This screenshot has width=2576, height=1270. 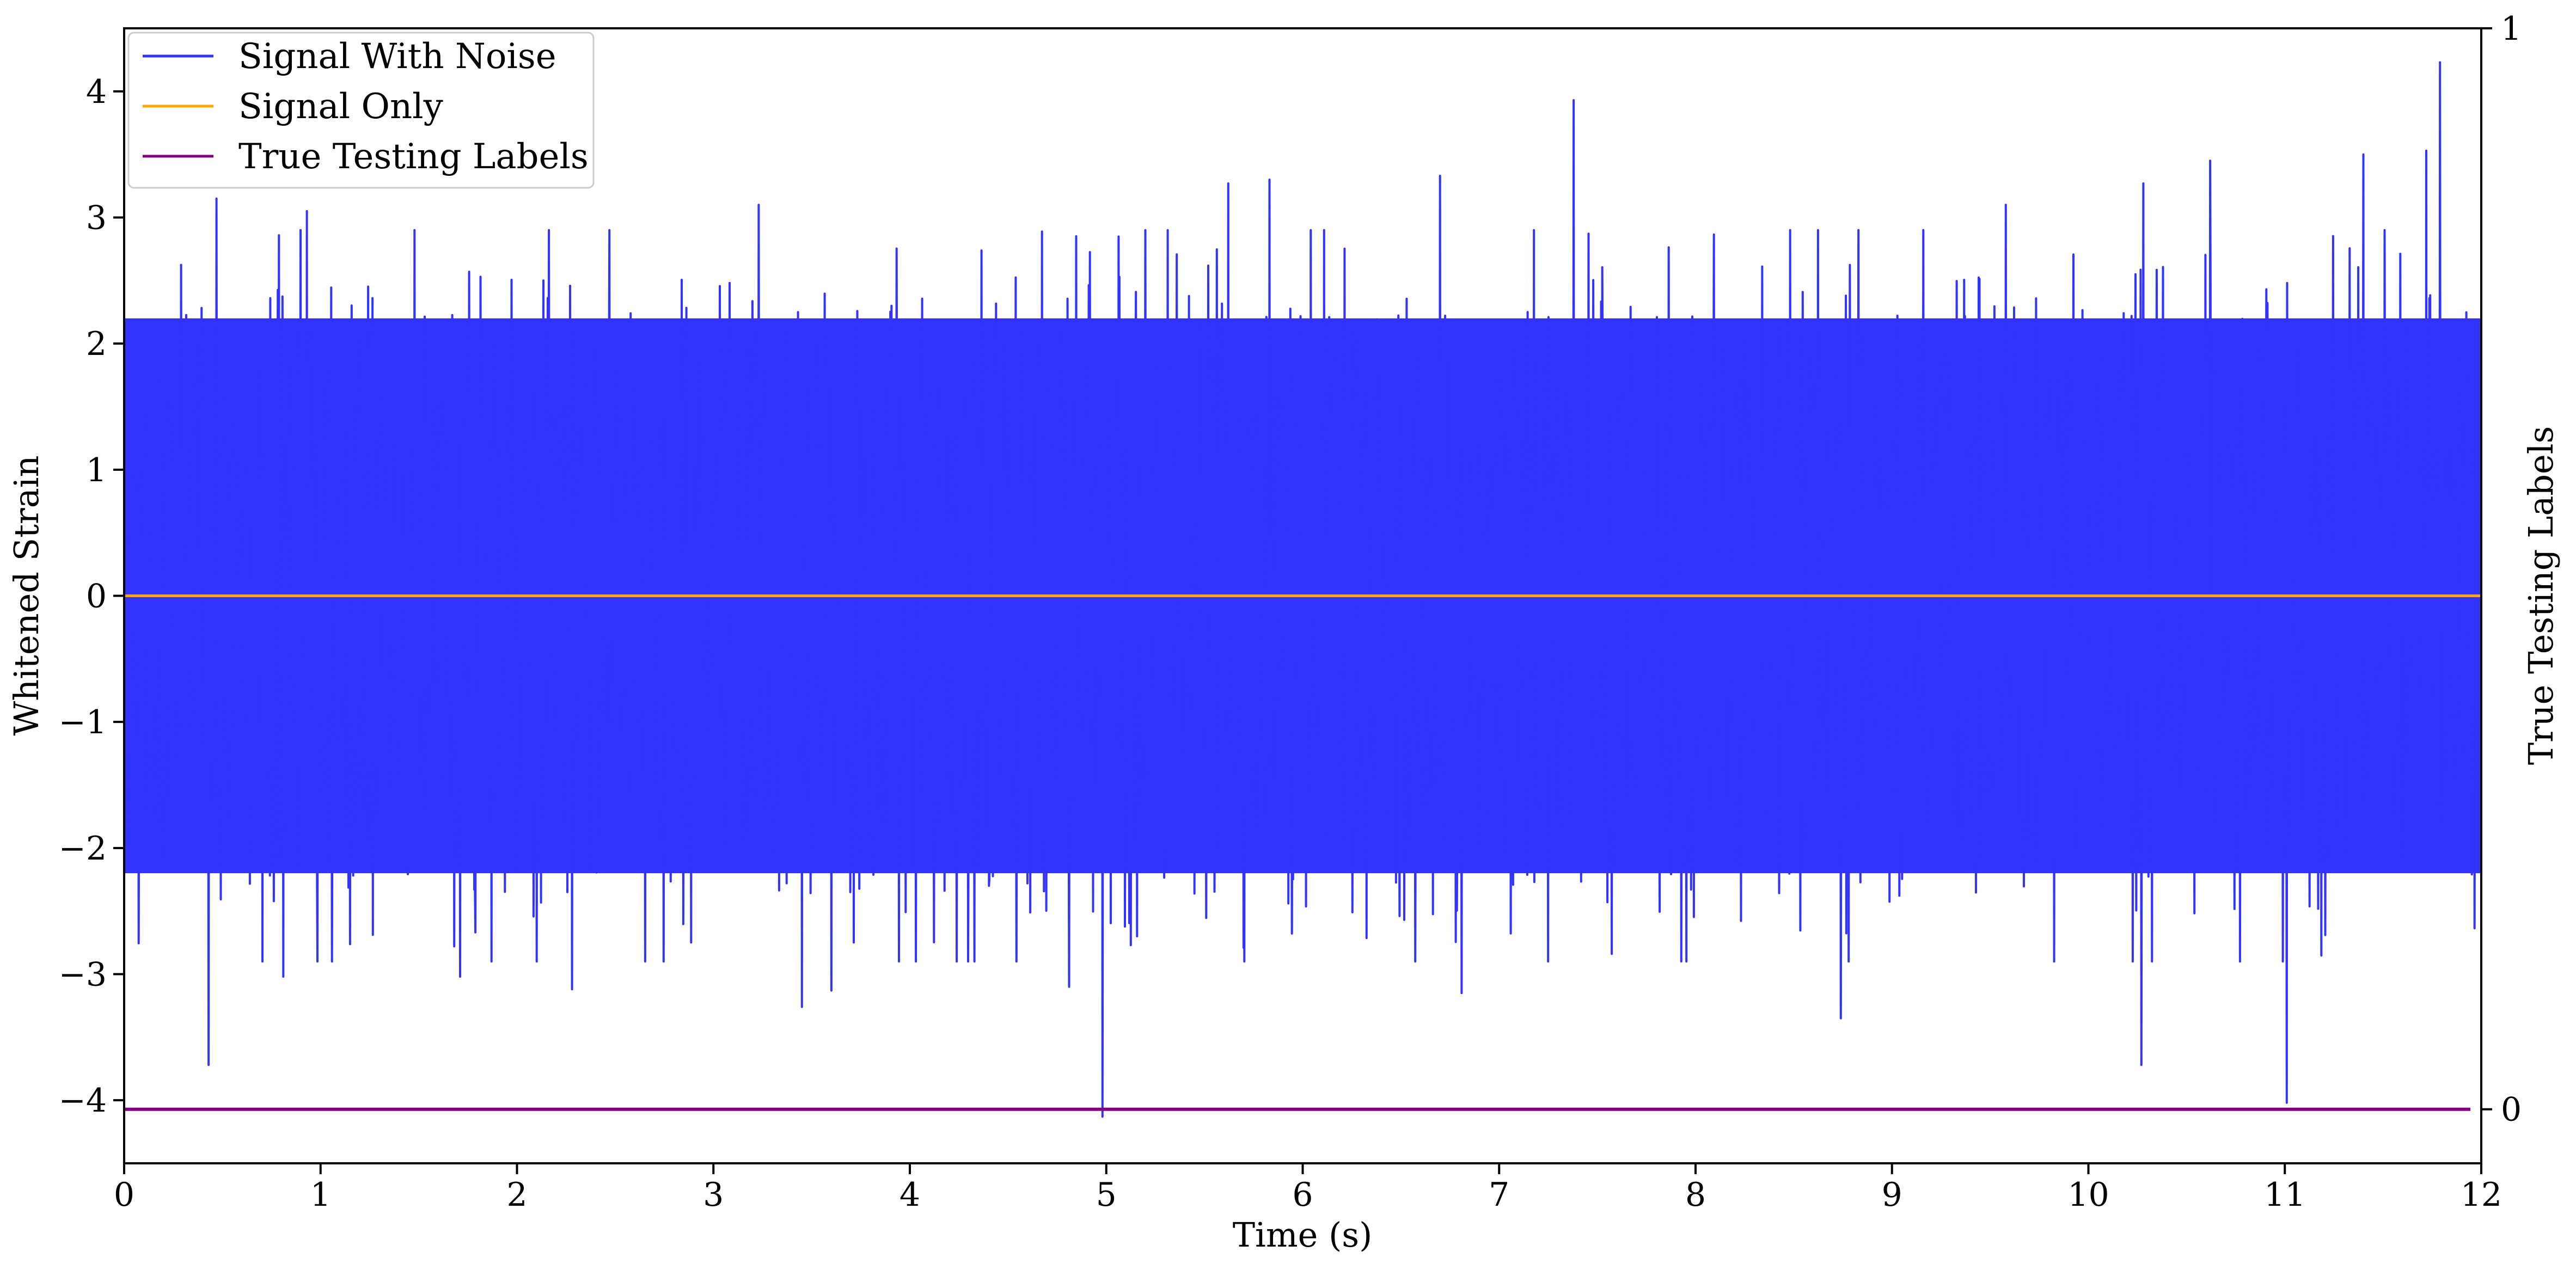 What do you see at coordinates (96, 344) in the screenshot?
I see `y-tick-label: 2` at bounding box center [96, 344].